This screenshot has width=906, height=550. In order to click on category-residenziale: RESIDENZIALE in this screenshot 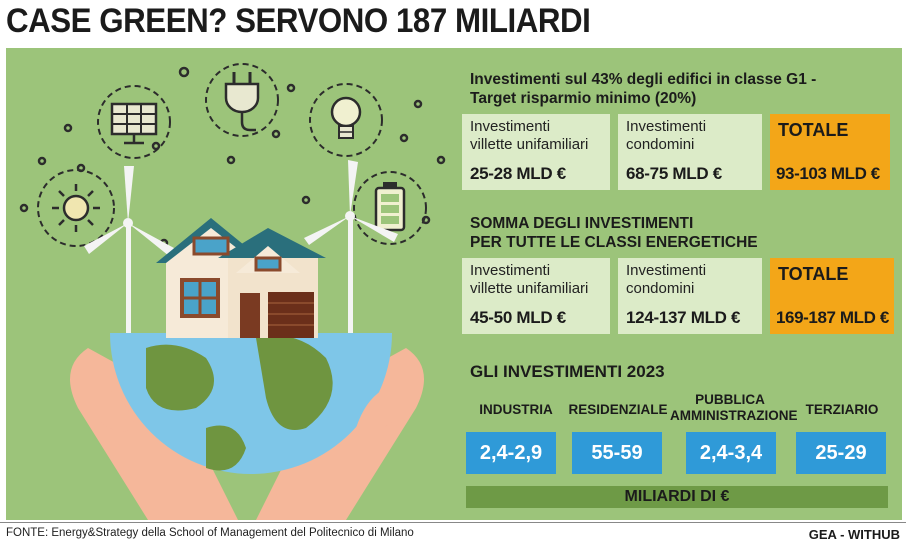, I will do `click(618, 409)`.